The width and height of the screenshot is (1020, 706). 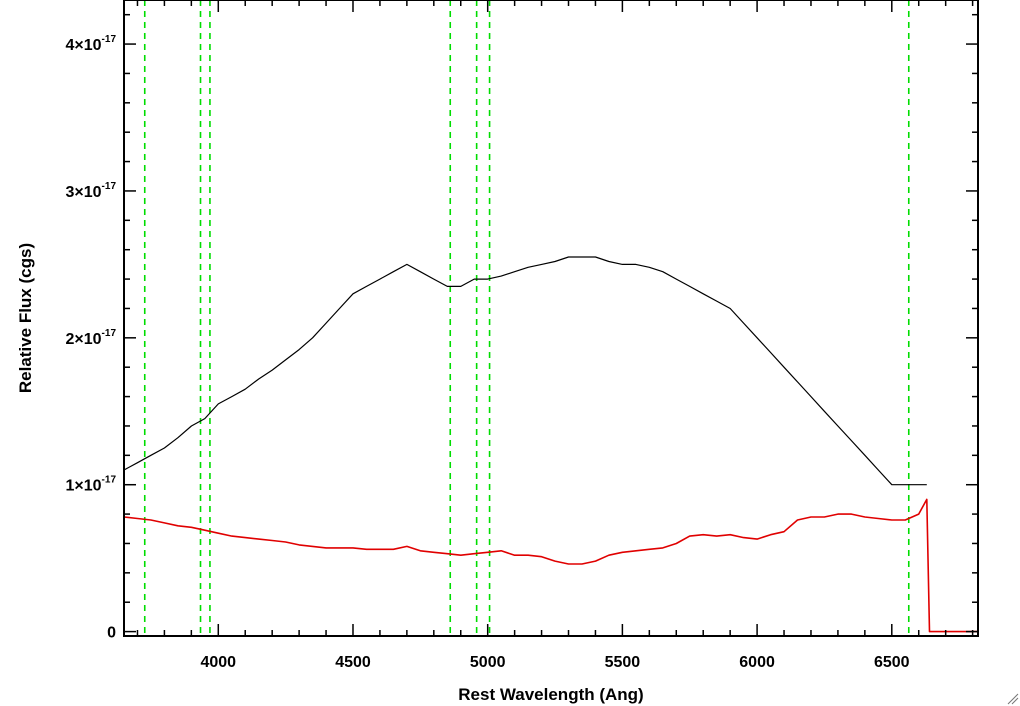 I want to click on y-tick-label: 3×10⁻¹⁷, so click(x=91, y=191).